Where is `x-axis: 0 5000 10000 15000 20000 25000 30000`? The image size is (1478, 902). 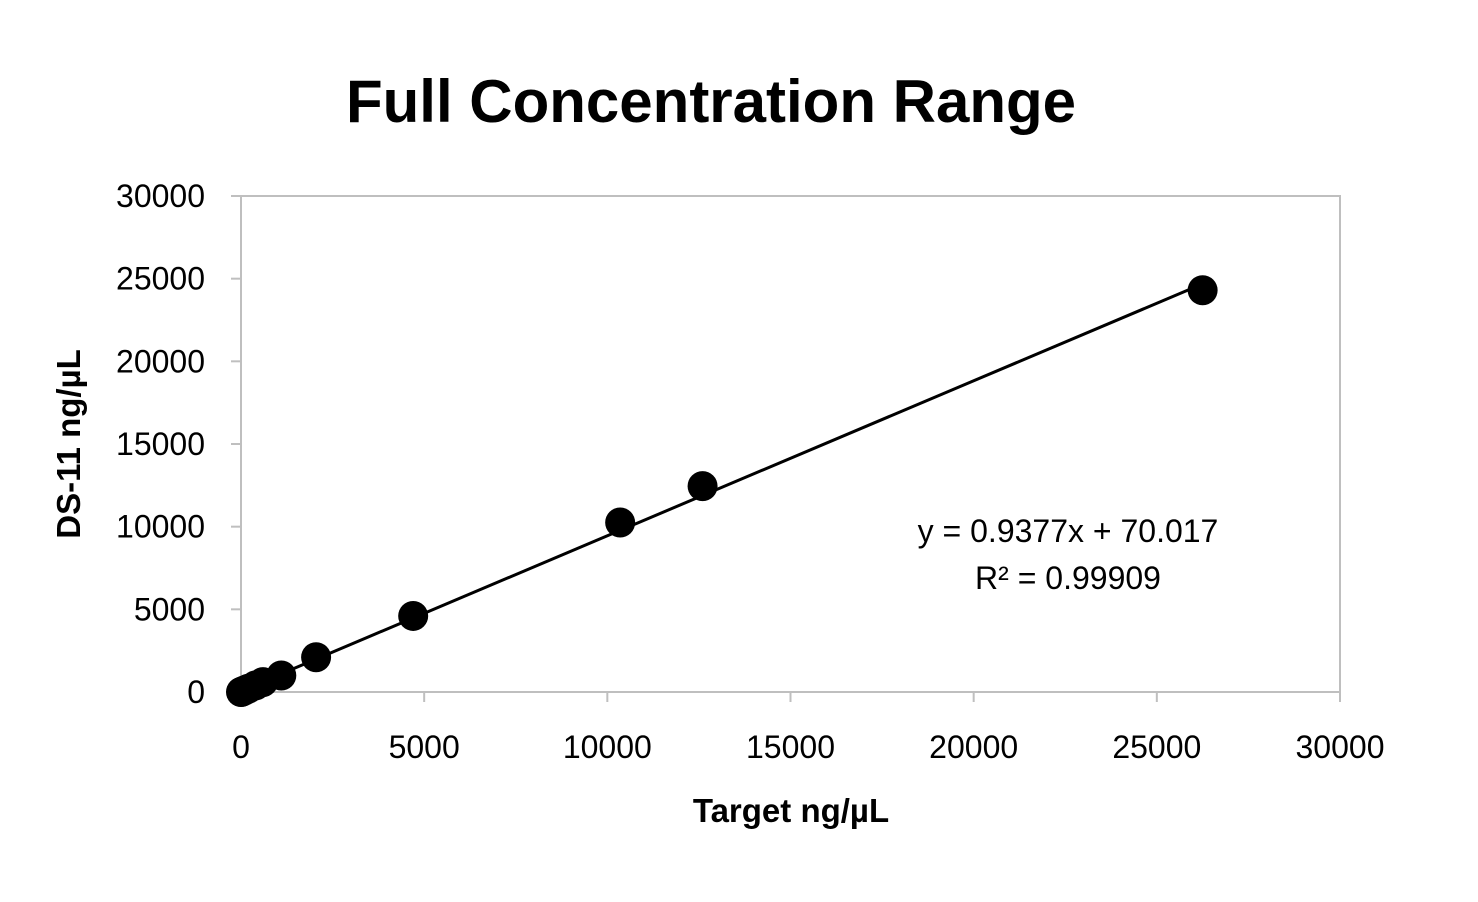
x-axis: 0 5000 10000 15000 20000 25000 30000 is located at coordinates (808, 728).